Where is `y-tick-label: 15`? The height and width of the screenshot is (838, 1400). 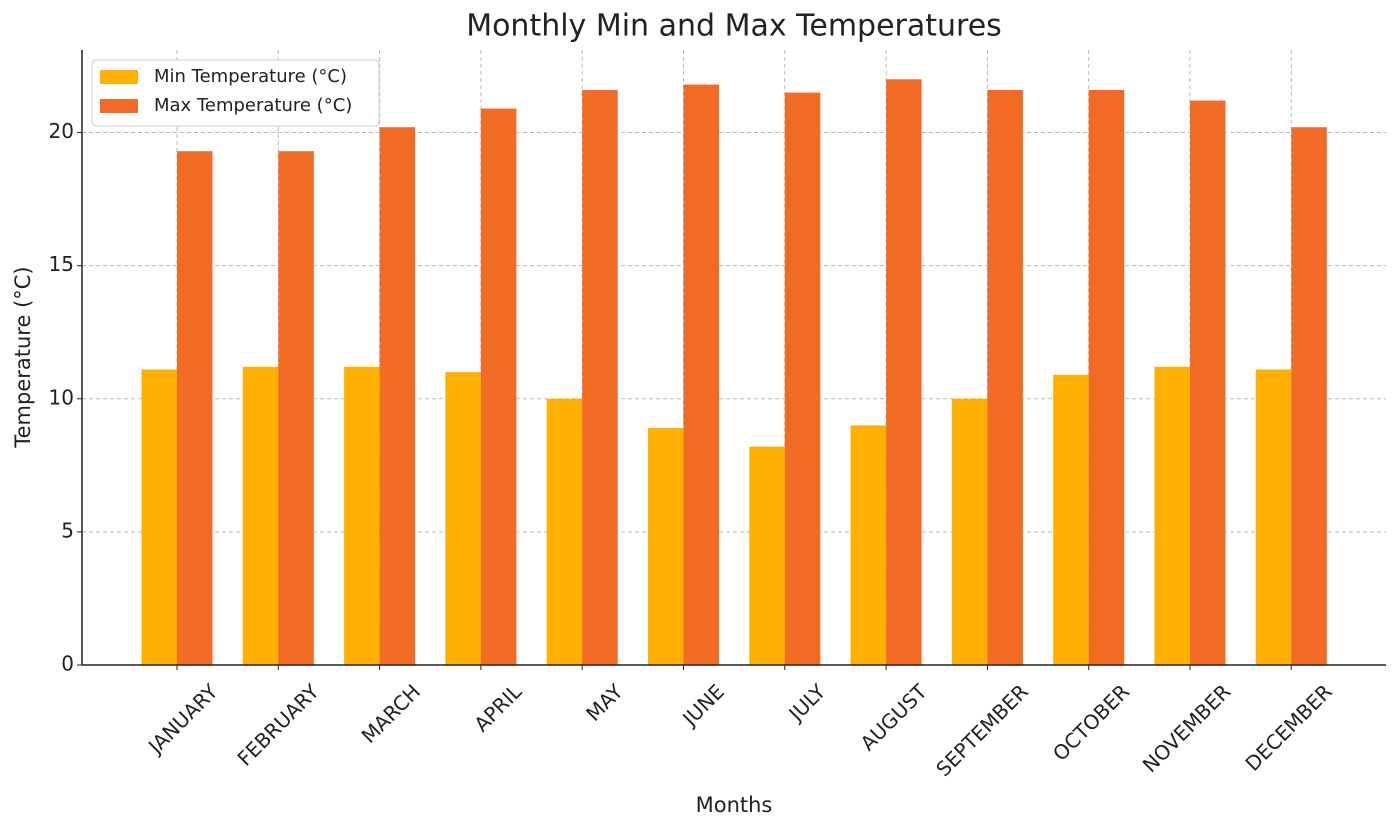
y-tick-label: 15 is located at coordinates (61, 264).